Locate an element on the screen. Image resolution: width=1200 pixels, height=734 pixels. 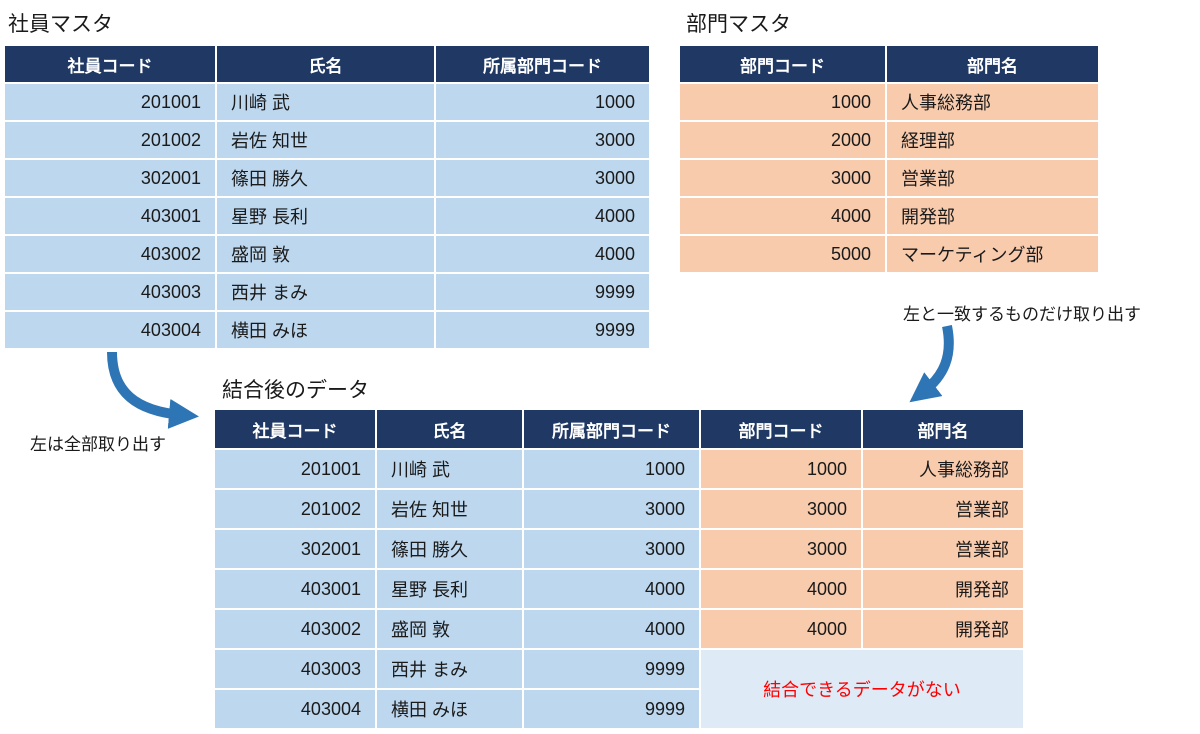
table-row: 5000 マーケティング部 is located at coordinates (889, 254).